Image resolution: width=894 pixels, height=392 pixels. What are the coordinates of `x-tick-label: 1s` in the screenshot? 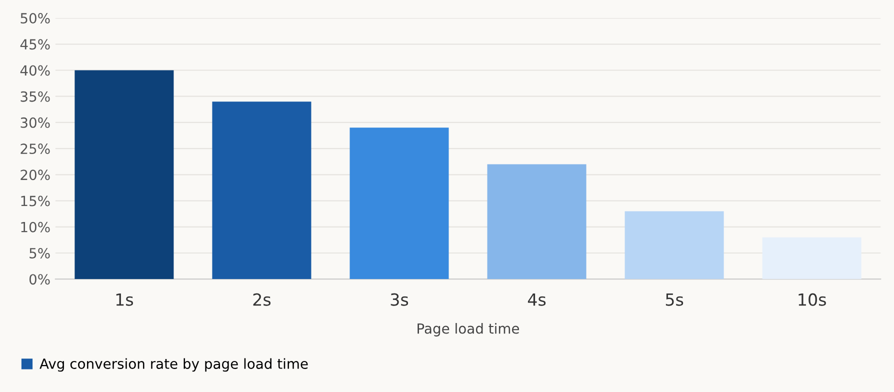 It's located at (125, 300).